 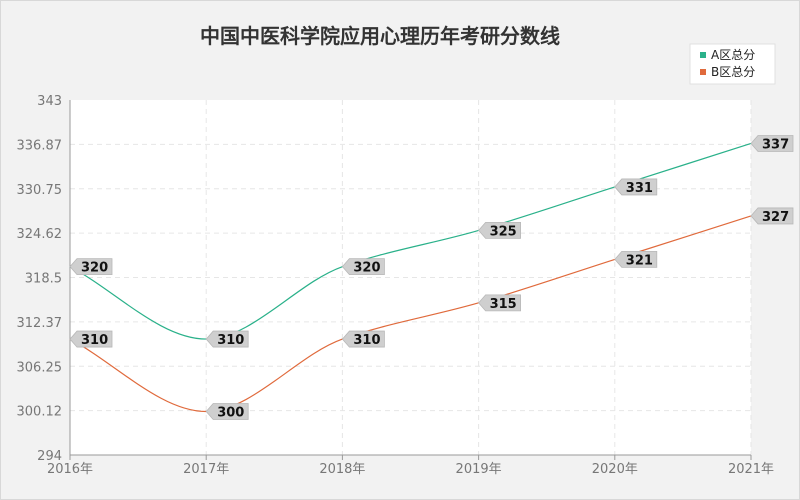 I want to click on legend-label-2: B区总分, so click(x=733, y=72).